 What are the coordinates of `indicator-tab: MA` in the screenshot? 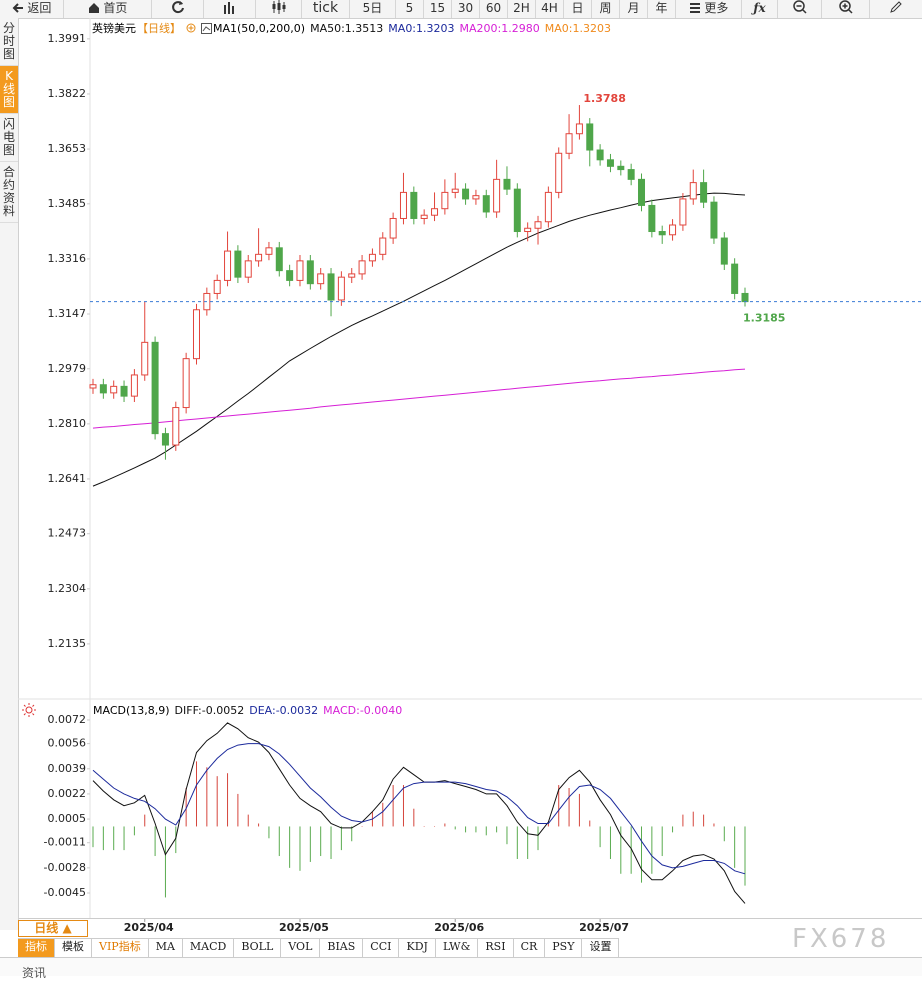 It's located at (166, 948).